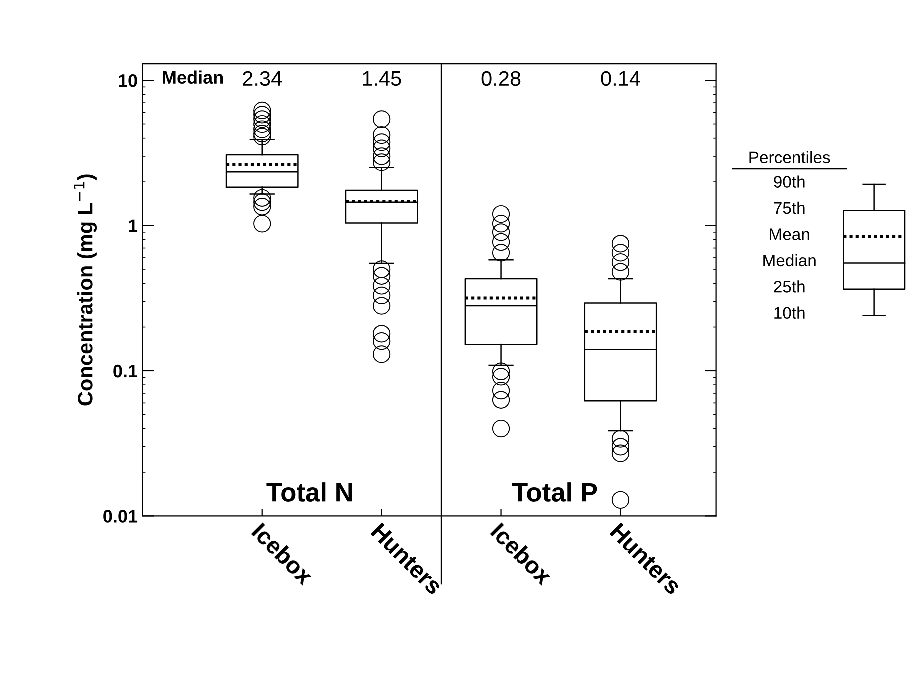 The image size is (916, 681). What do you see at coordinates (128, 81) in the screenshot?
I see `y-tick-label: 10` at bounding box center [128, 81].